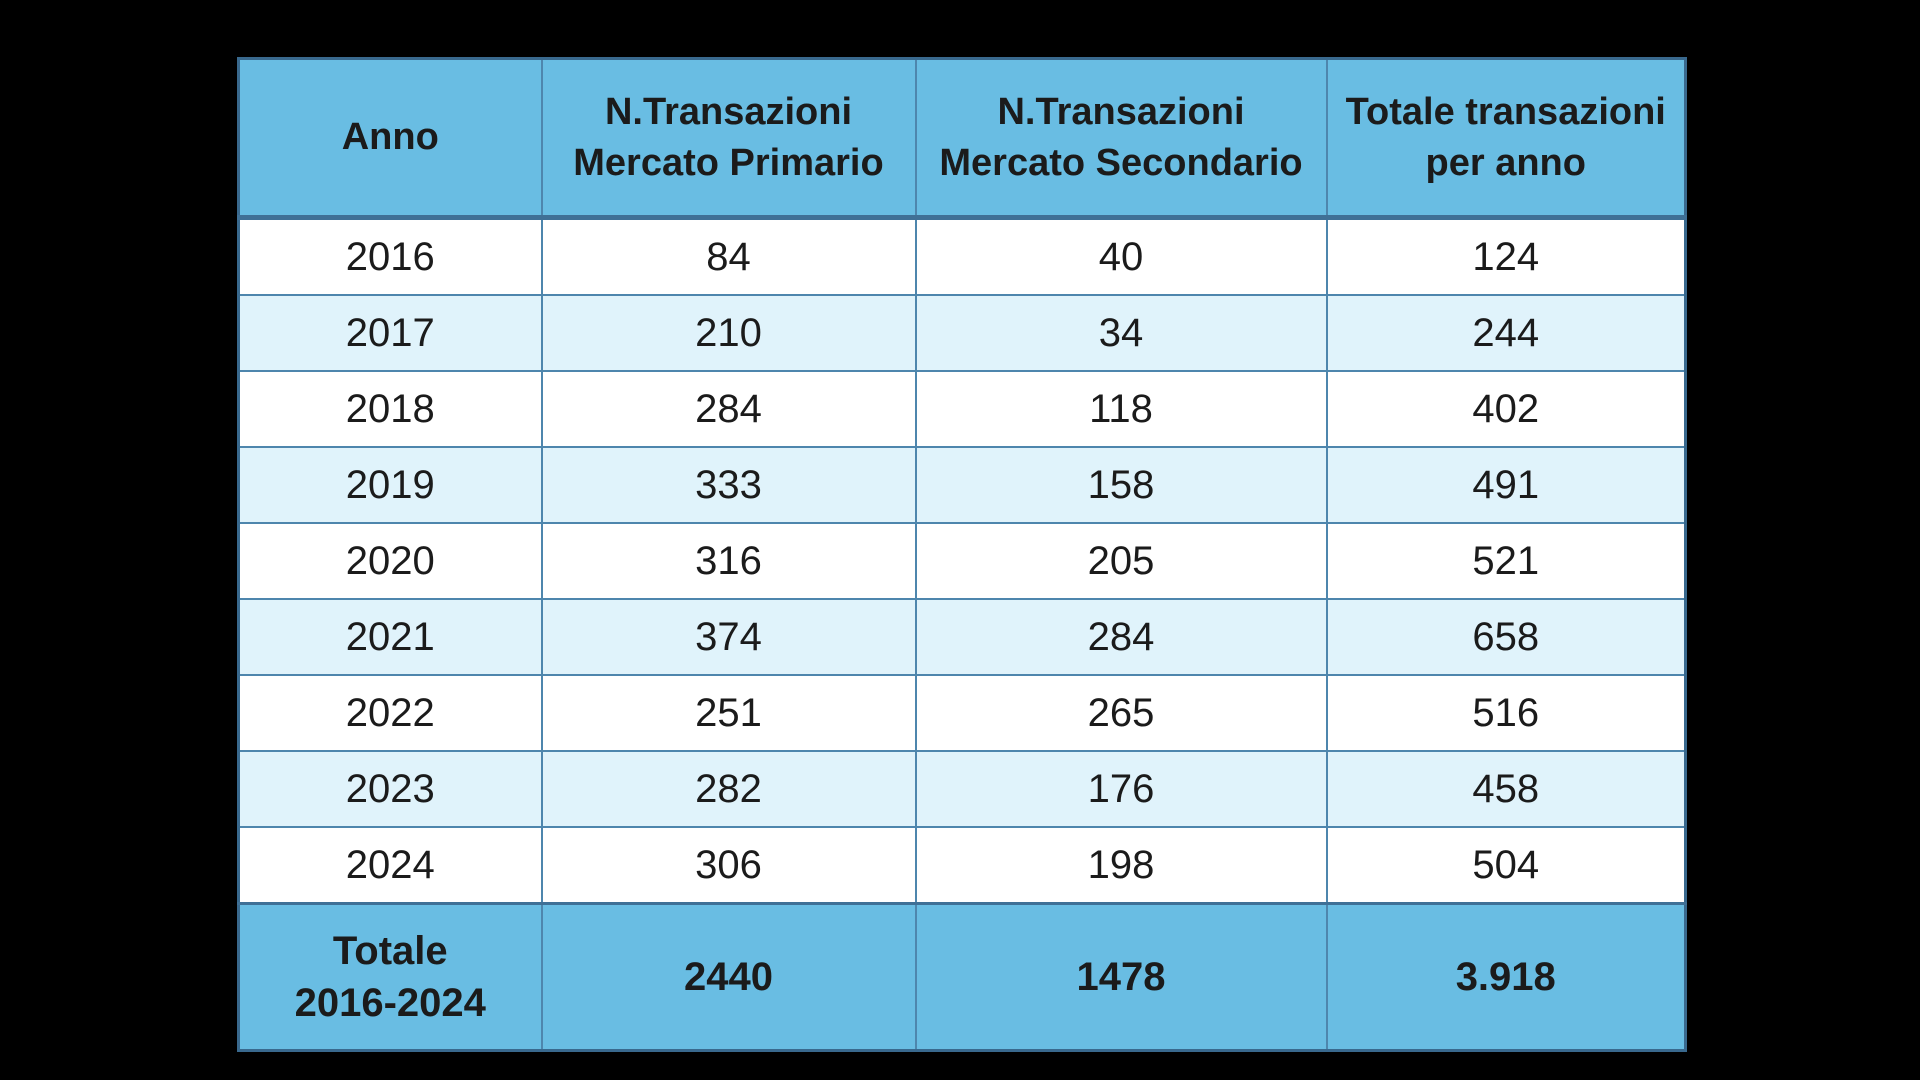  What do you see at coordinates (1506, 789) in the screenshot?
I see `cell-totale: 458` at bounding box center [1506, 789].